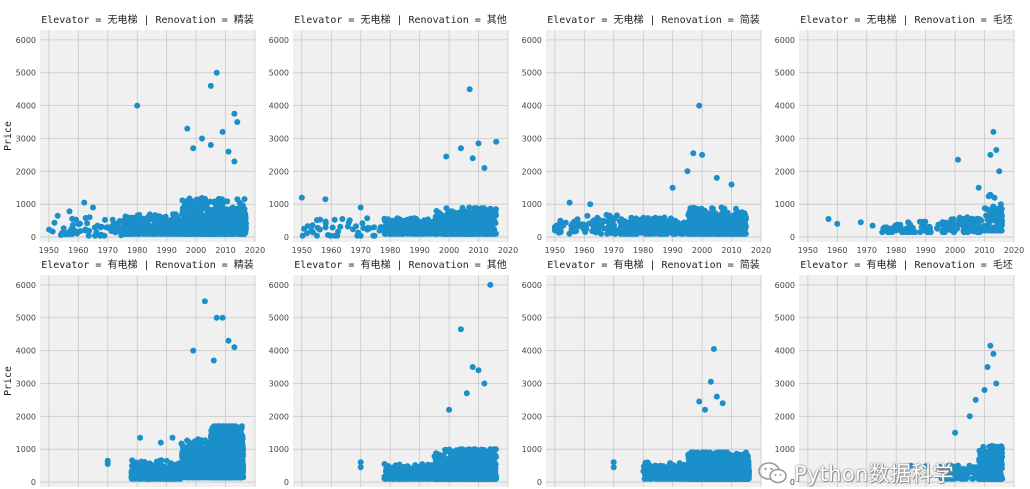 Image resolution: width=1030 pixels, height=489 pixels. What do you see at coordinates (925, 250) in the screenshot?
I see `x-tick-label: 1990` at bounding box center [925, 250].